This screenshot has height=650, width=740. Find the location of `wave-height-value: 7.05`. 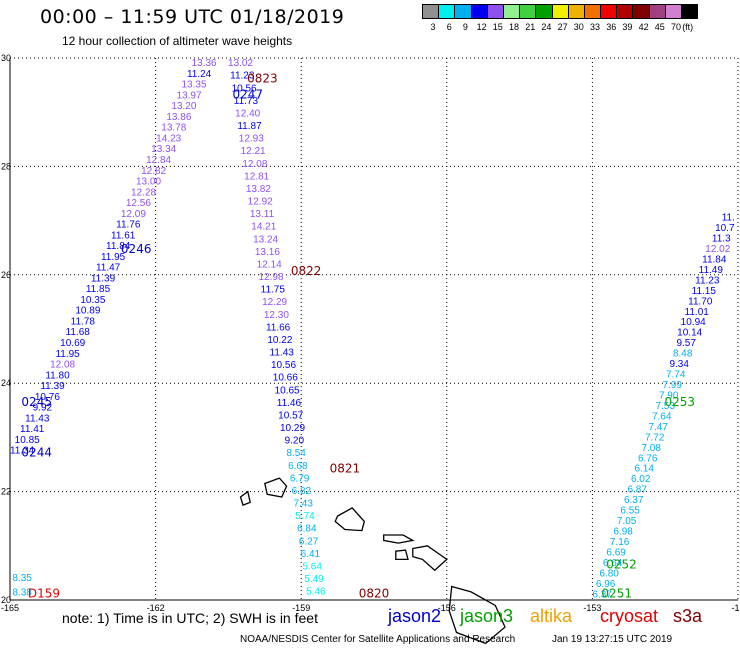

wave-height-value: 7.05 is located at coordinates (627, 521).